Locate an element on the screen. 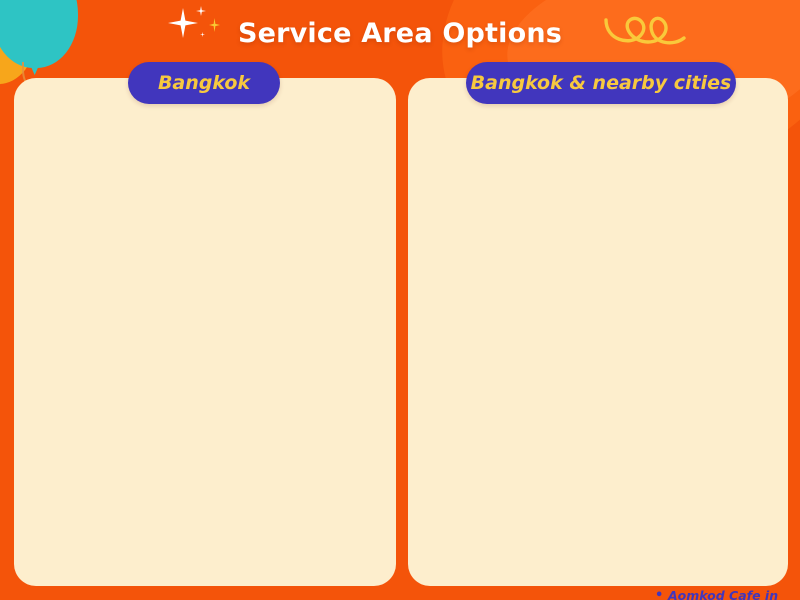  yellow-sparkle-icon is located at coordinates (214, 25).